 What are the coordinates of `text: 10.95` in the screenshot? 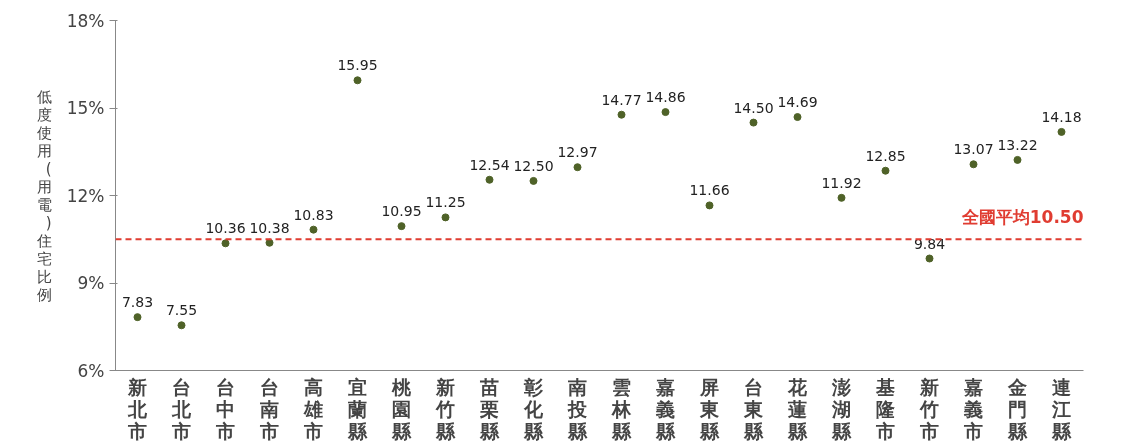 It's located at (401, 211).